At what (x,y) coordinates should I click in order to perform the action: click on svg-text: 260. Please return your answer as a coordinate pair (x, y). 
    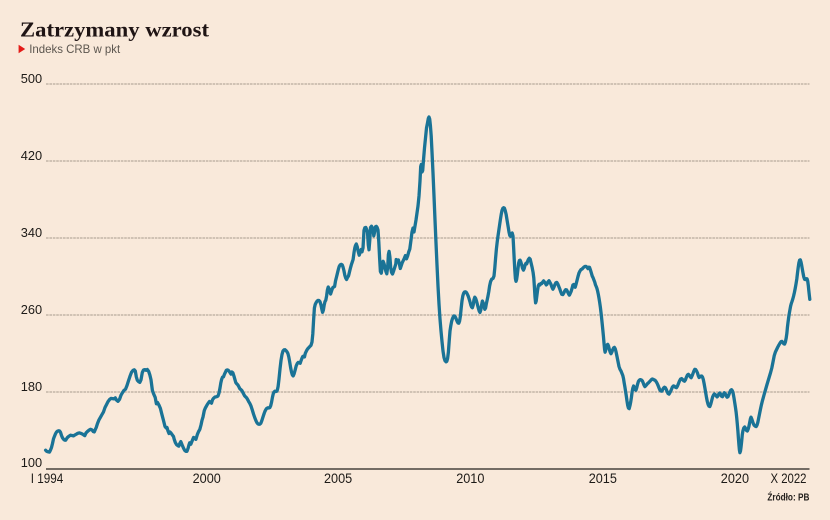
    Looking at the image, I should click on (31, 309).